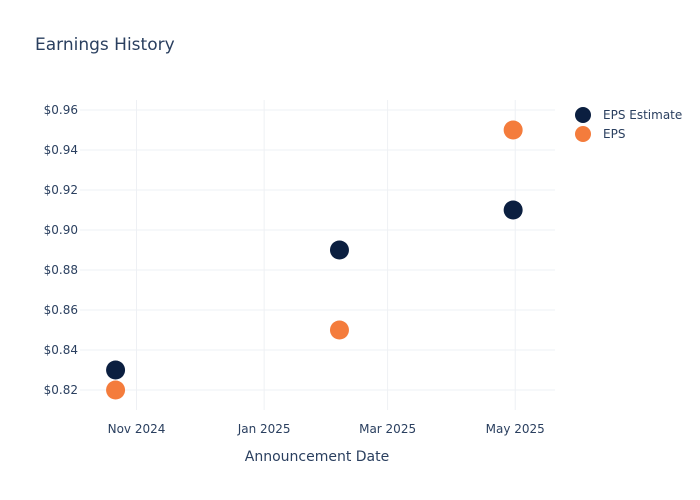  What do you see at coordinates (61, 150) in the screenshot?
I see `y-tick-label: $0.94` at bounding box center [61, 150].